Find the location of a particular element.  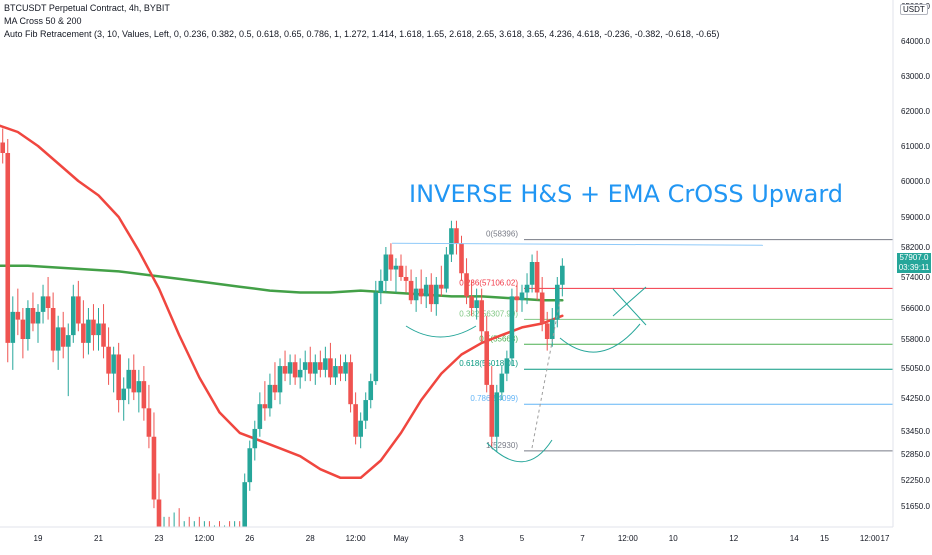

right-shoulder-arc is located at coordinates (600, 338).